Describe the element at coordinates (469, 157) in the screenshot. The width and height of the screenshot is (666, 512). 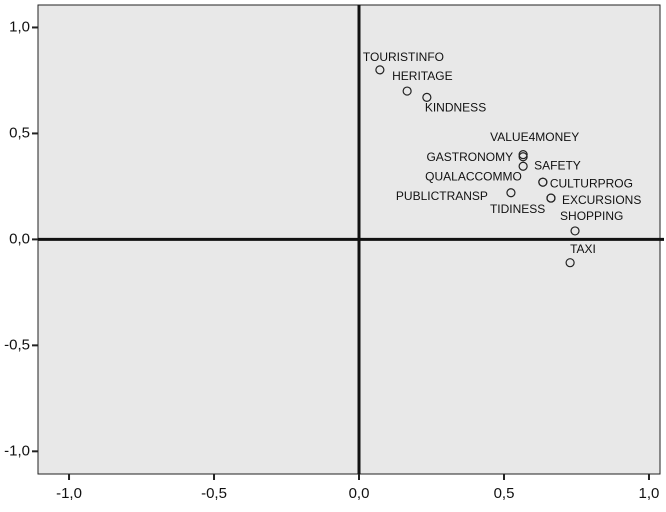
I see `point-label: GASTRONOMY` at that location.